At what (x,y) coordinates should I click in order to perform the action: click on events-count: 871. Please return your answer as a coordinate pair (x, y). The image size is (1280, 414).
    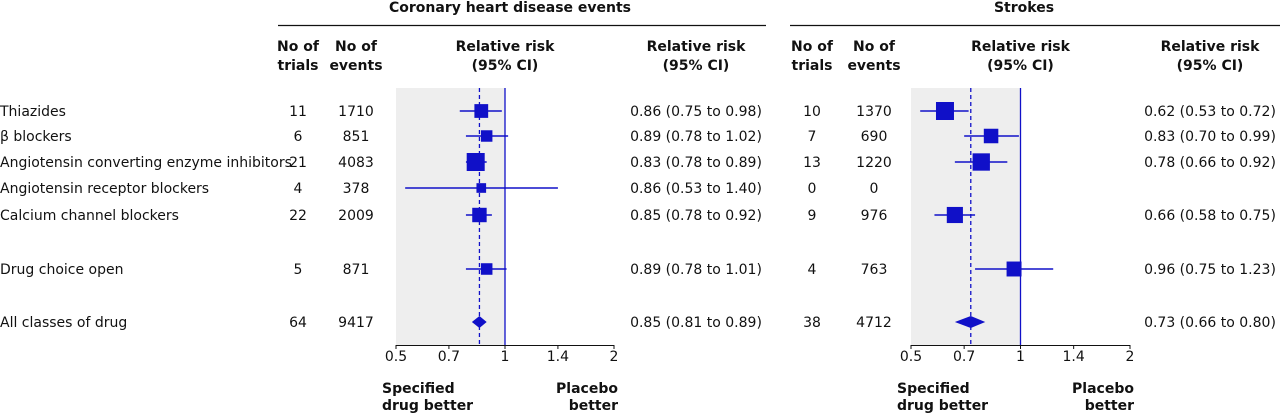
    Looking at the image, I should click on (356, 270).